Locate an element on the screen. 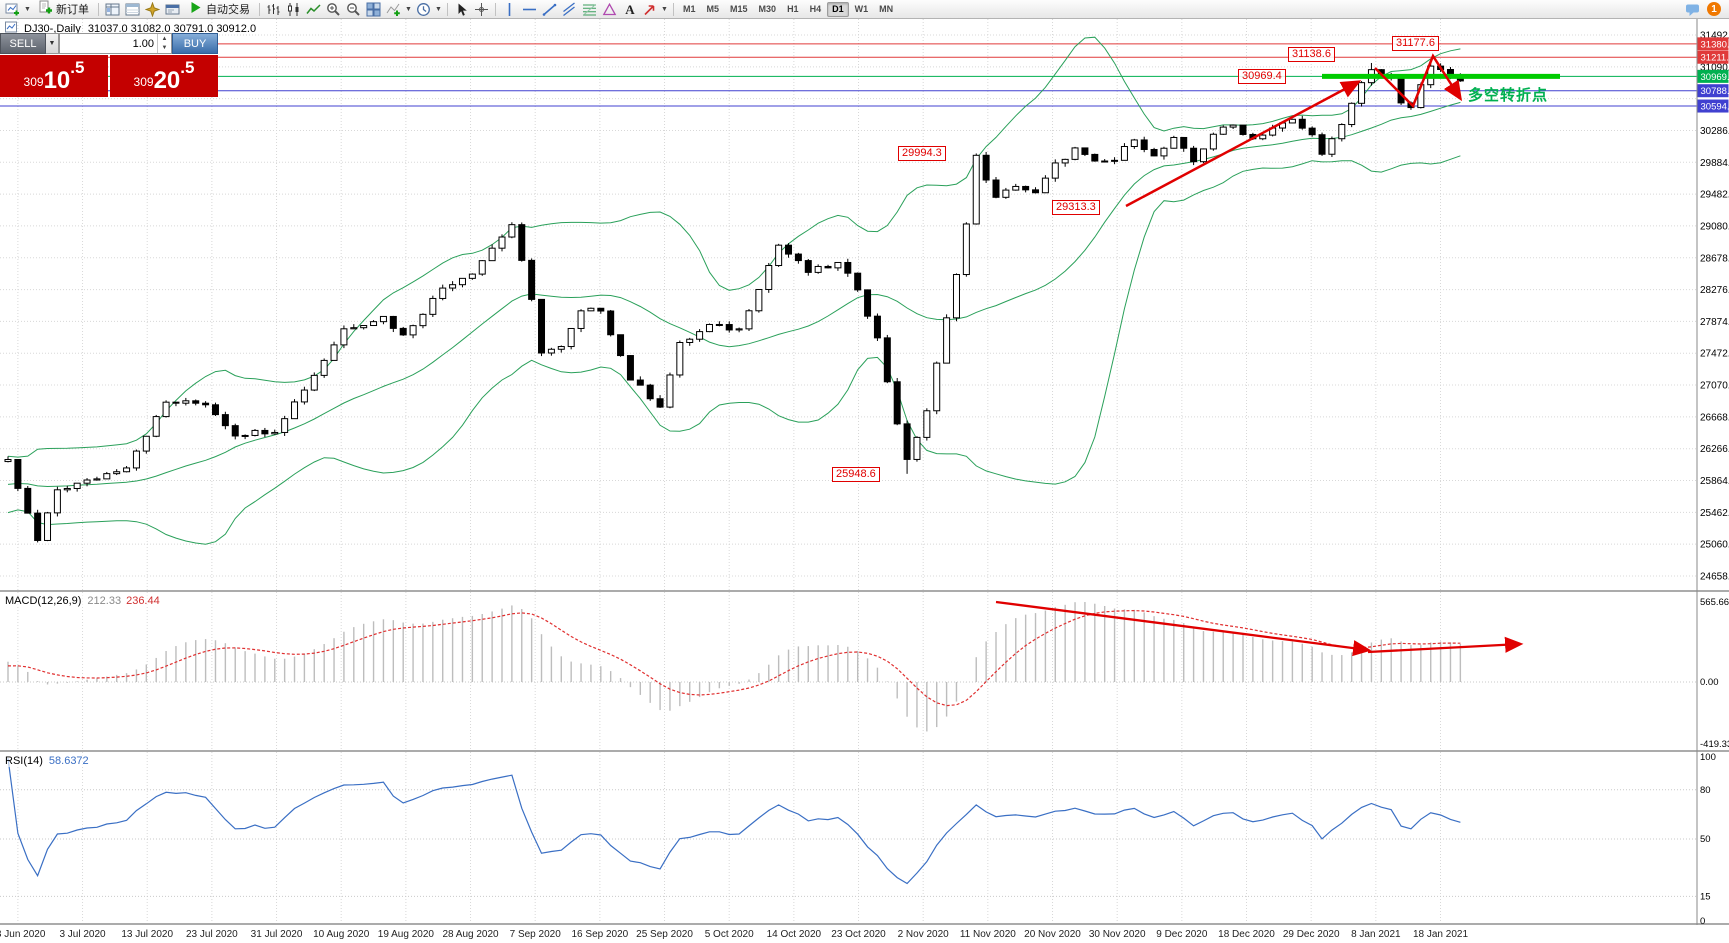  text-label-icon: A is located at coordinates (629, 9).